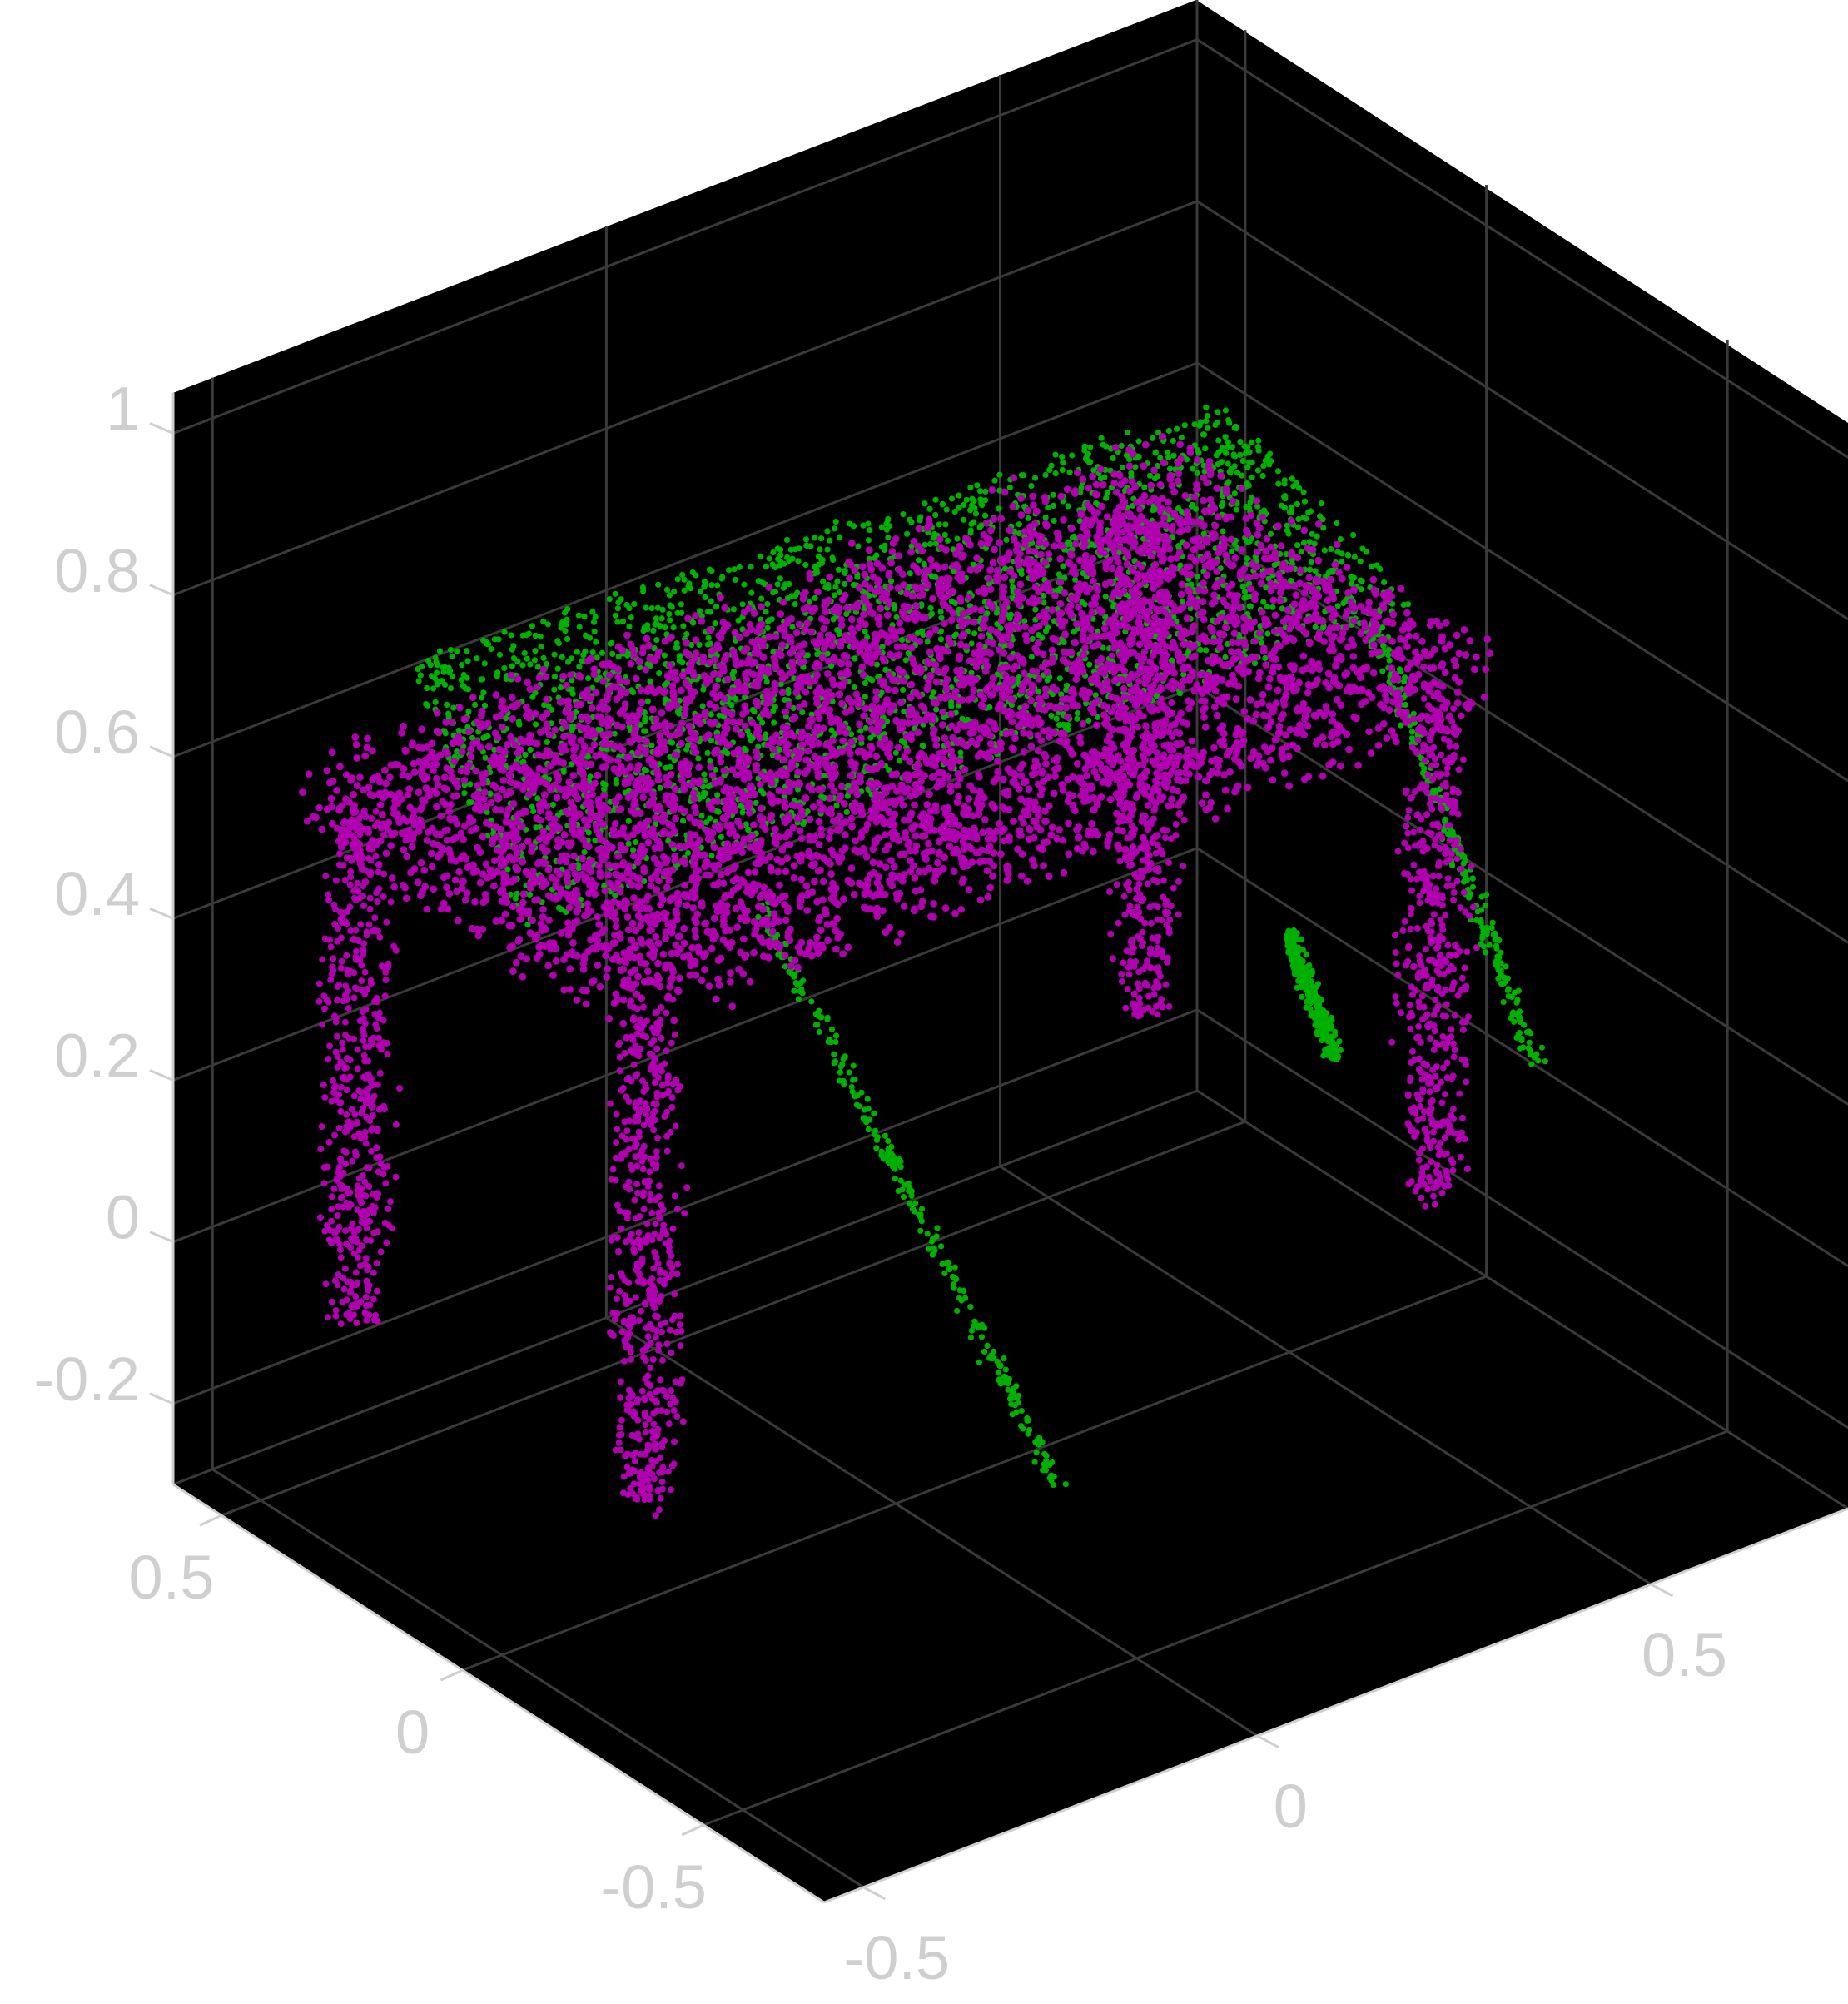  What do you see at coordinates (733, 1318) in the screenshot?
I see `grid-line-y-floor` at bounding box center [733, 1318].